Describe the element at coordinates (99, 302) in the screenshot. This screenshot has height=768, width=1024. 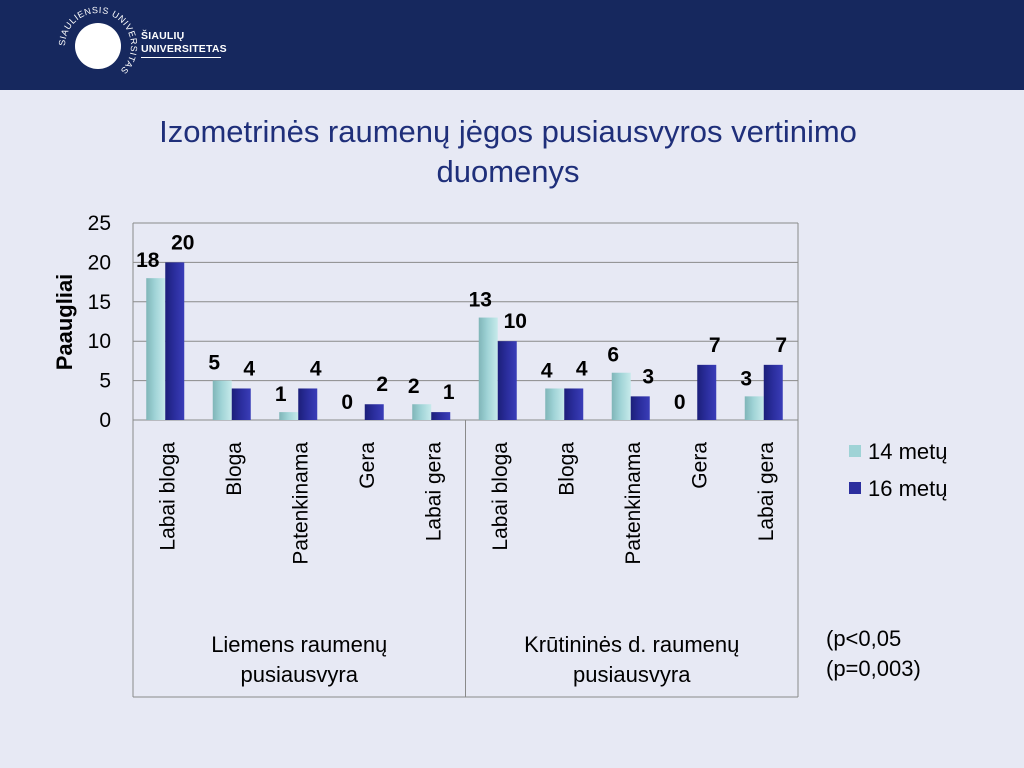
I see `y-tick-label: 15` at that location.